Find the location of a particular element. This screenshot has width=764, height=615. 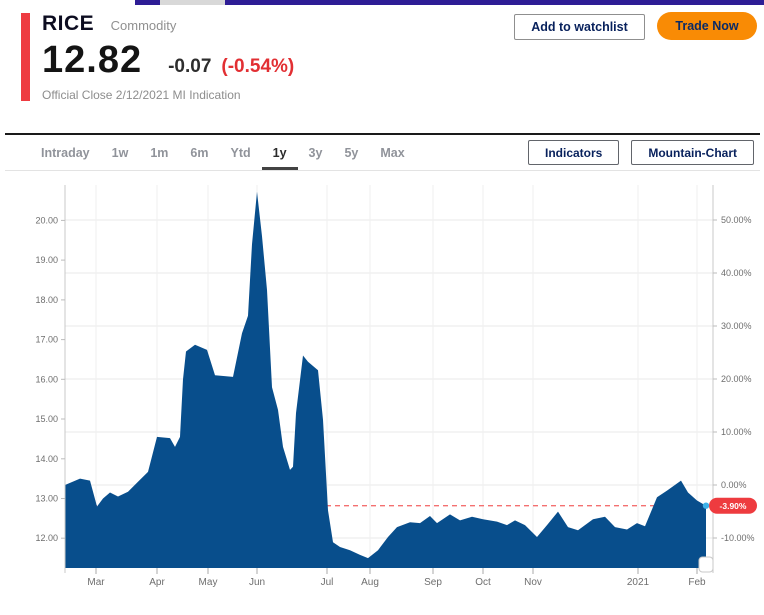

x-axis-label: Jul is located at coordinates (327, 582).